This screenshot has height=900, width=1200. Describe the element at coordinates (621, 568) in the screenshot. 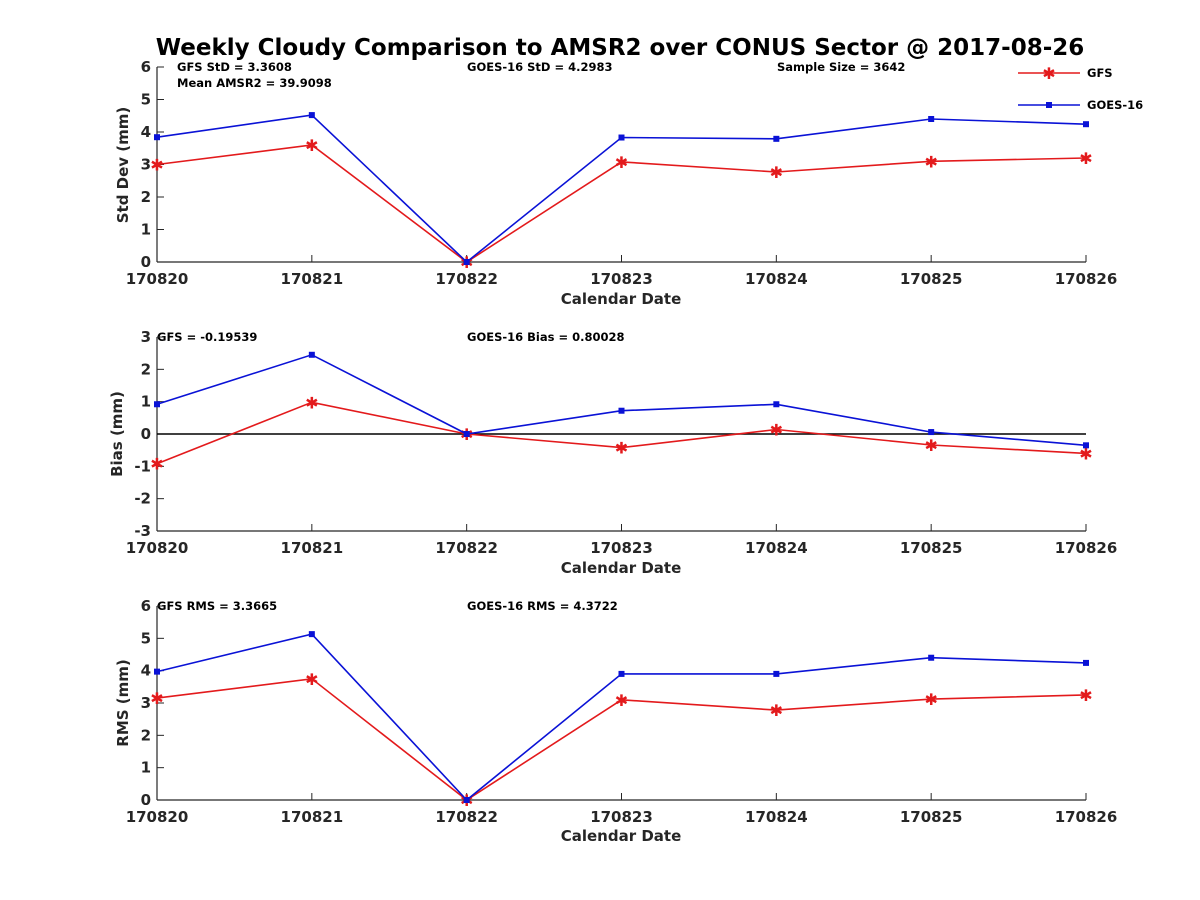

I see `bias-x-label: Calendar Date` at that location.